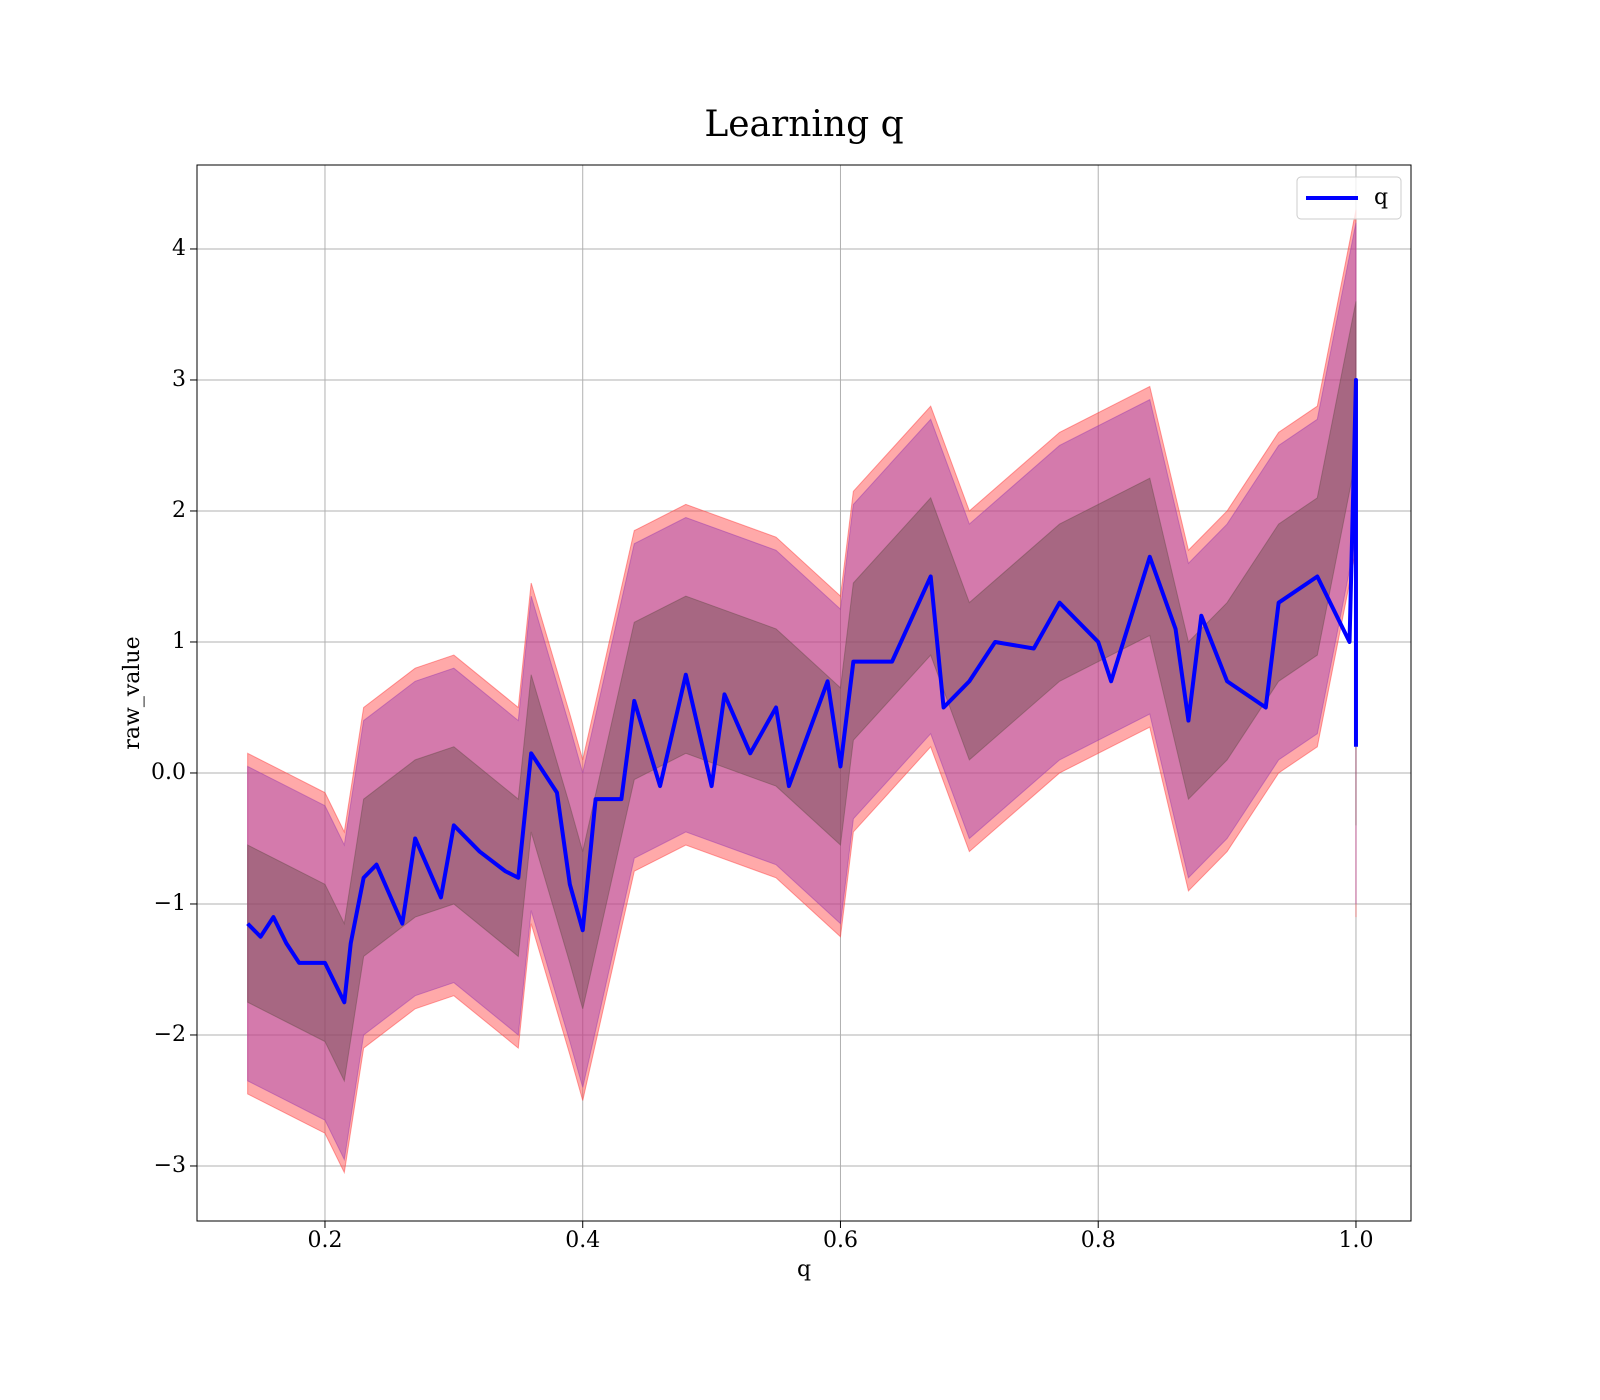 This screenshot has width=1600, height=1400. What do you see at coordinates (132, 692) in the screenshot?
I see `y-axis-label: raw_value` at bounding box center [132, 692].